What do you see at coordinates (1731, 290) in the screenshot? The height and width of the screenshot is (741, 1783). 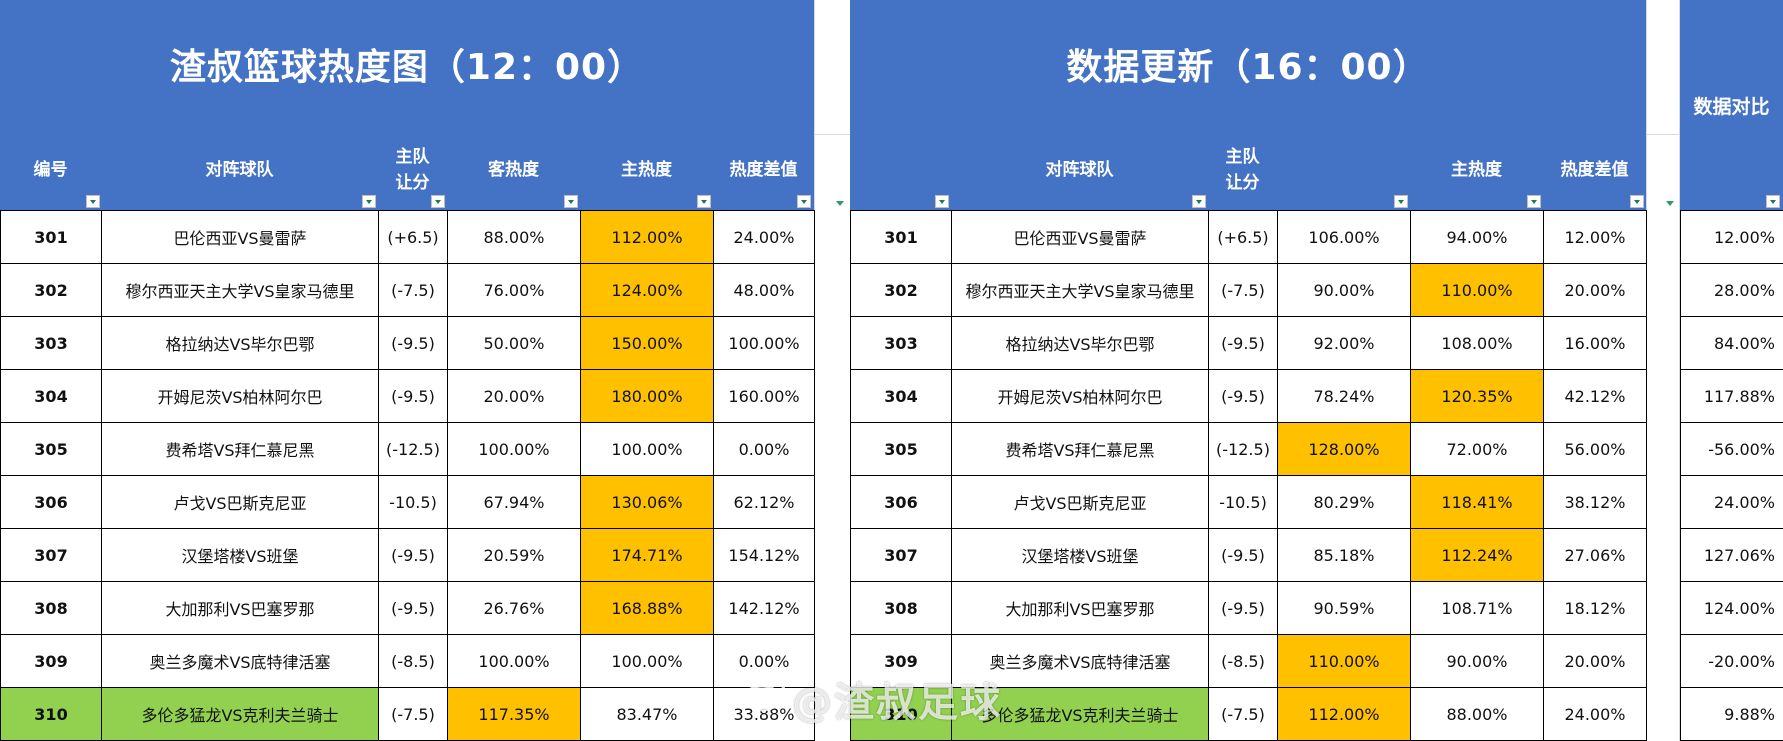 I see `cell-compare: 28.00%` at bounding box center [1731, 290].